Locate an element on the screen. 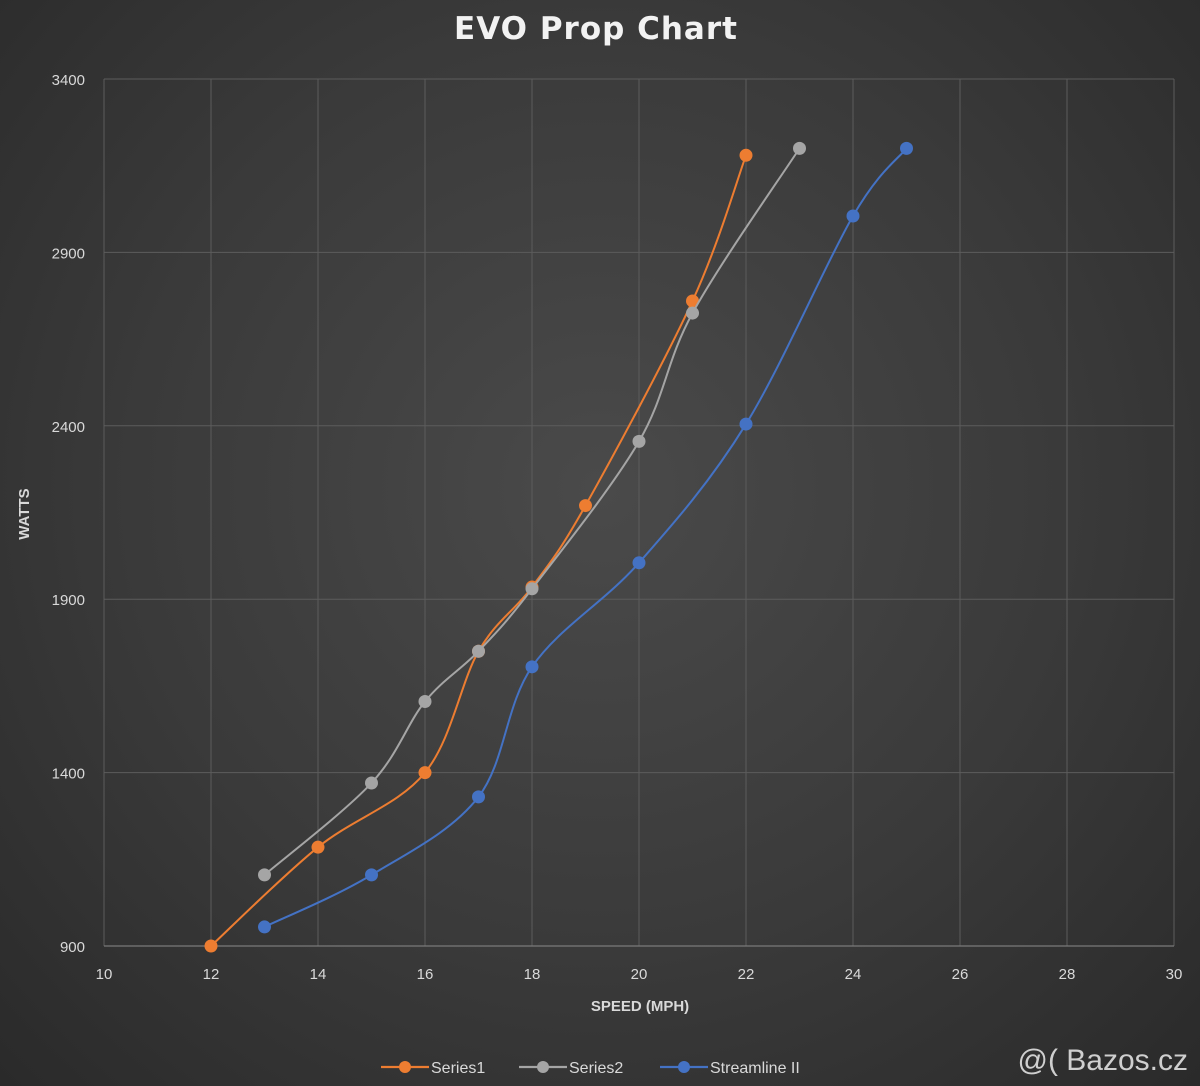 The image size is (1200, 1086). y-tick-label: 2400 is located at coordinates (68, 427).